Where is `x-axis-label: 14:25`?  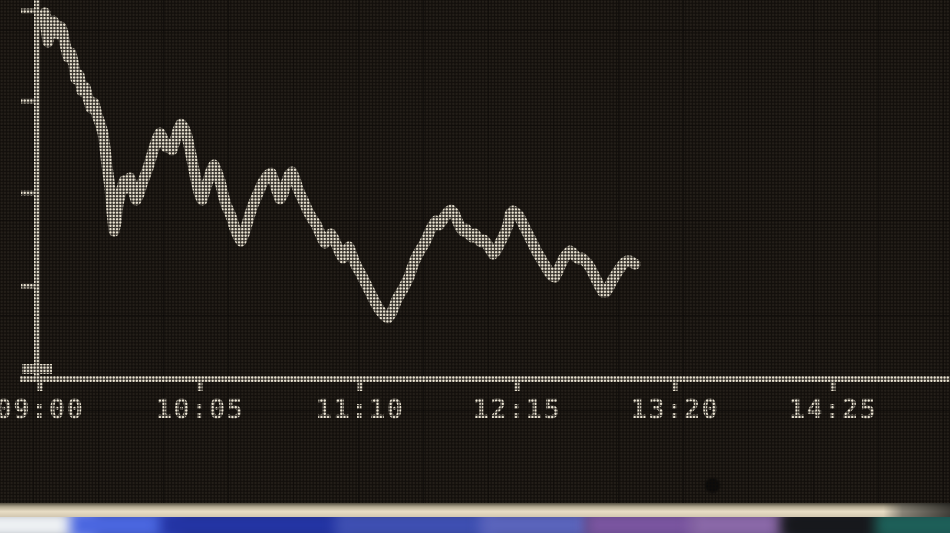 x-axis-label: 14:25 is located at coordinates (833, 409).